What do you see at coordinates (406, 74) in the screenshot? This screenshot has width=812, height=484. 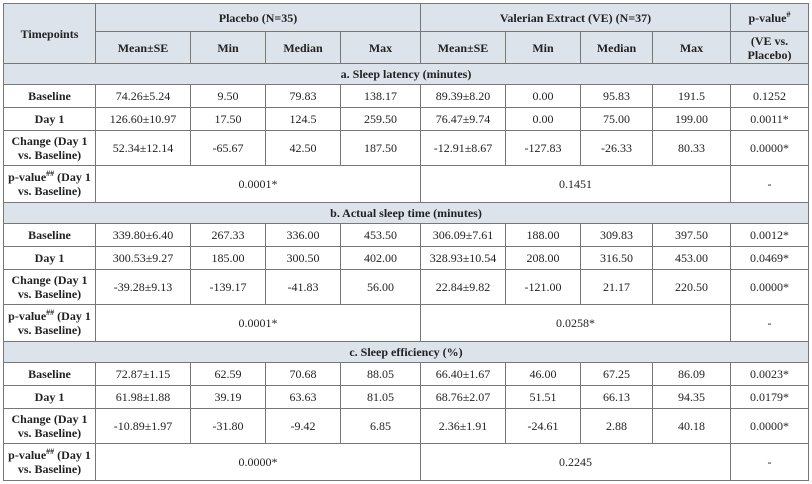 I see `section-title: a. Sleep latency (minutes)` at bounding box center [406, 74].